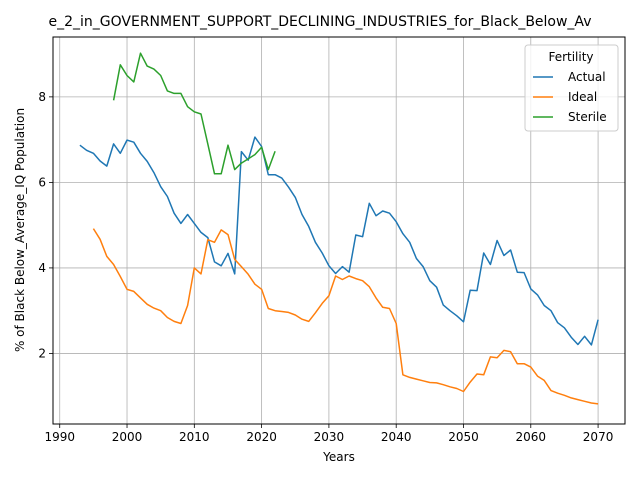 This screenshot has height=480, width=640. I want to click on y-tick-label: 4, so click(42, 268).